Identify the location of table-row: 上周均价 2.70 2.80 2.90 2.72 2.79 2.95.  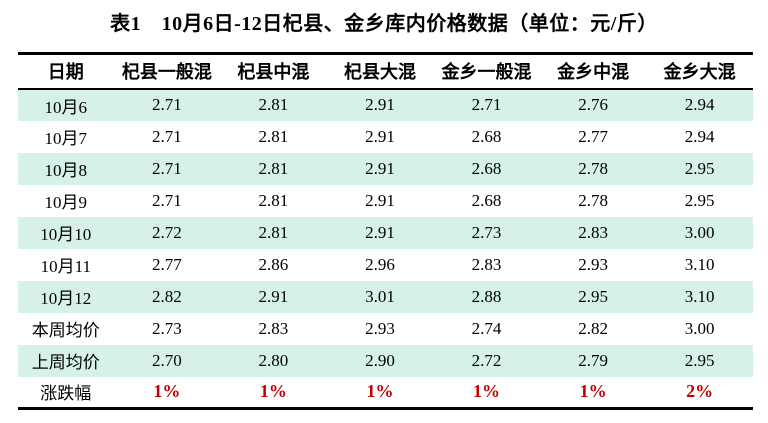
(385, 360).